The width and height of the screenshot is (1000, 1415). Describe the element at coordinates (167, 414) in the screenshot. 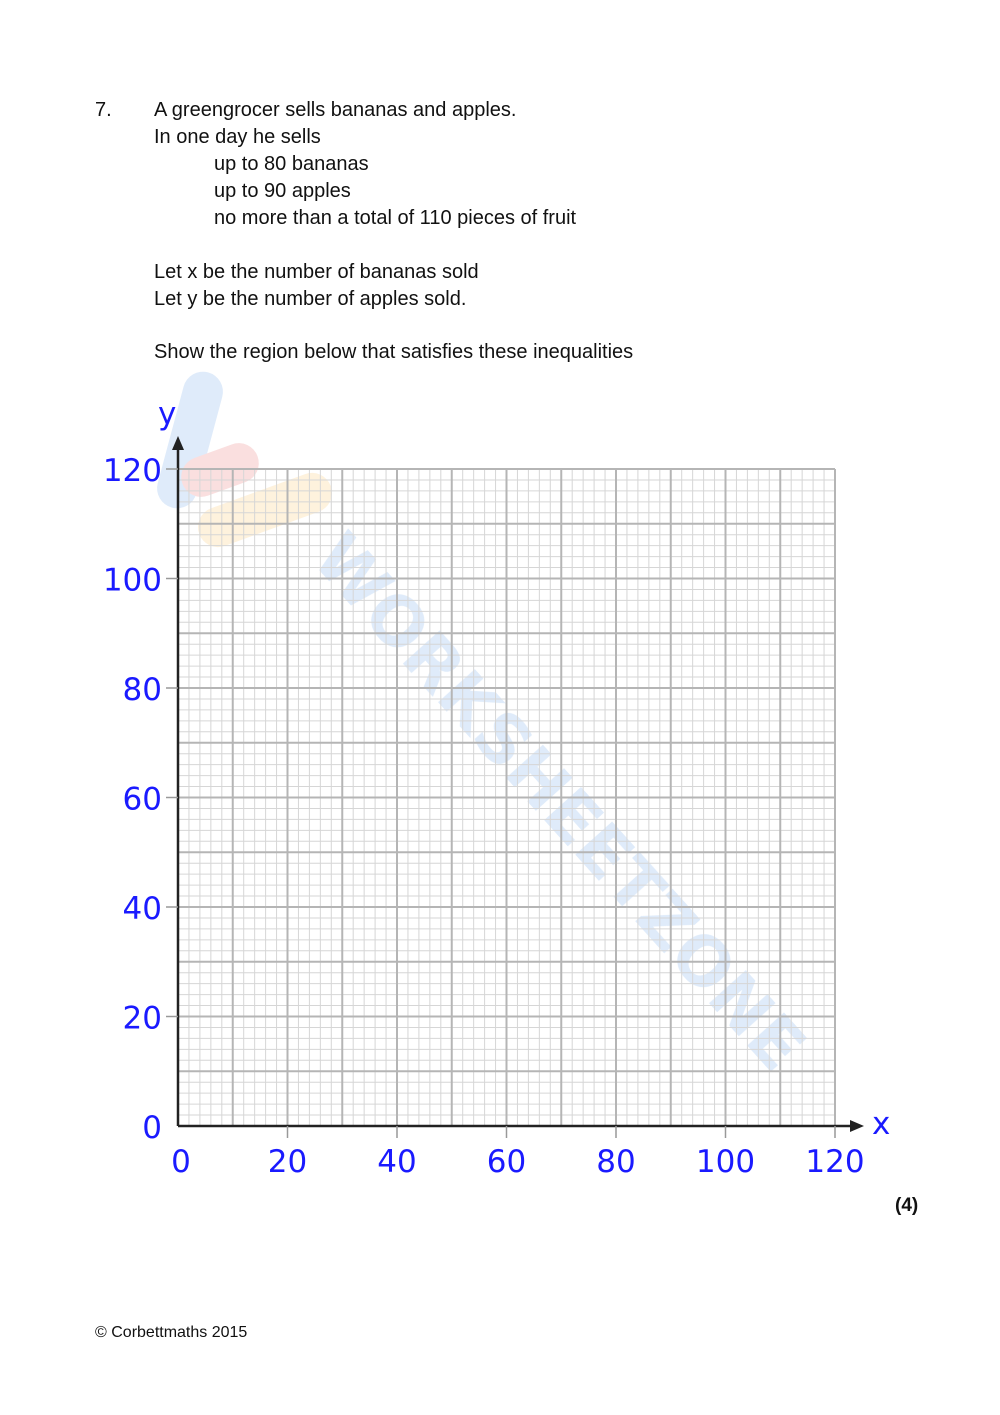

I see `y-axis-label: y` at that location.